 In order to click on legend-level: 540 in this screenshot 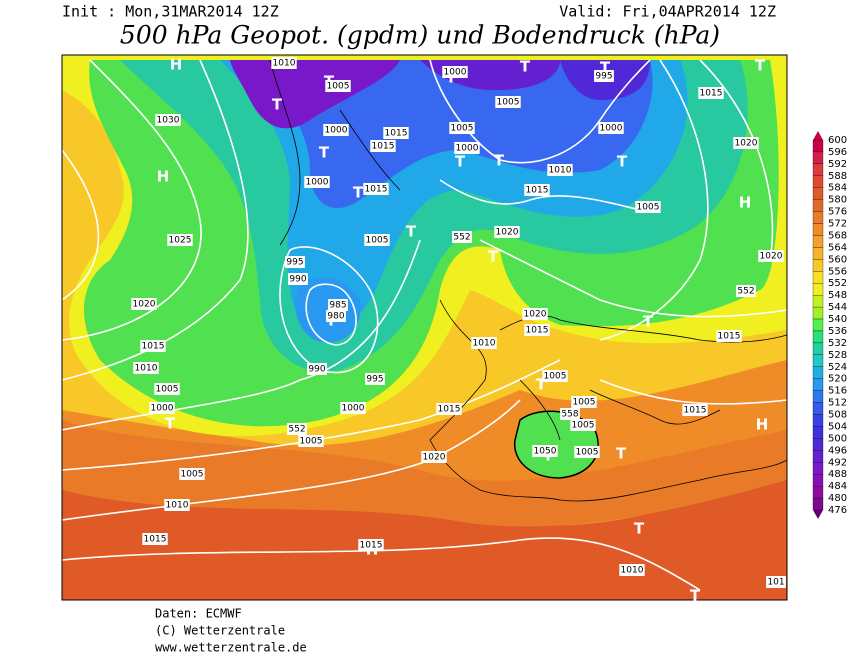, I will do `click(837, 319)`.